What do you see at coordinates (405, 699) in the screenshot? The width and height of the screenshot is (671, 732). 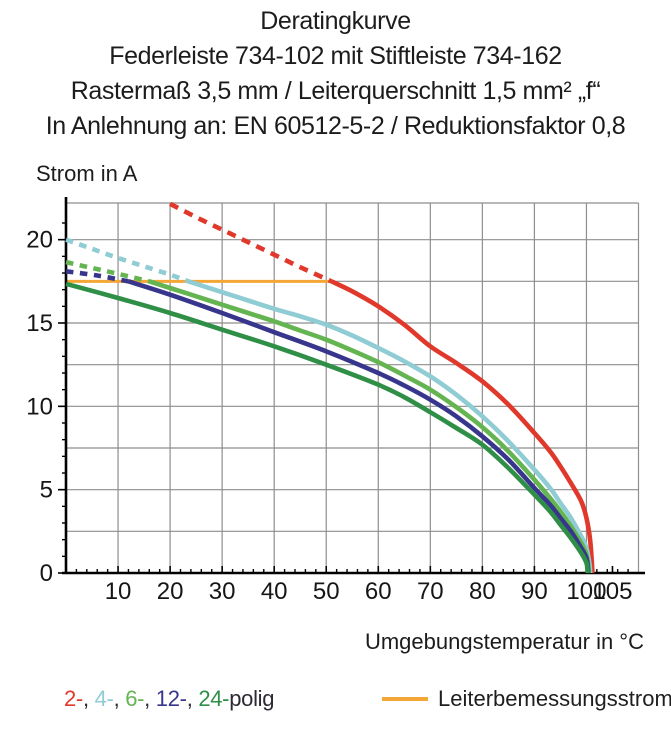 I see `rated-current-swatch` at bounding box center [405, 699].